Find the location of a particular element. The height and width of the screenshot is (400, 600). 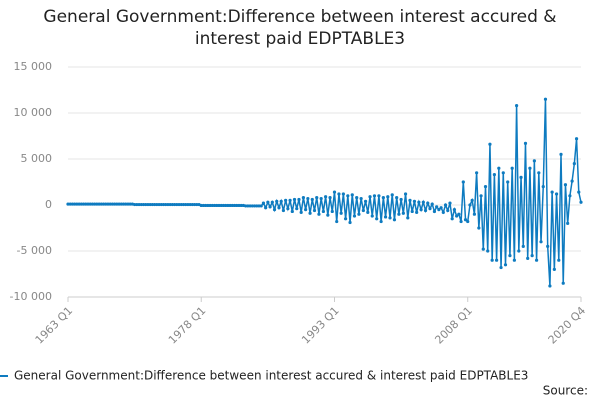

y-tick-label: 15 000 is located at coordinates (33, 66).